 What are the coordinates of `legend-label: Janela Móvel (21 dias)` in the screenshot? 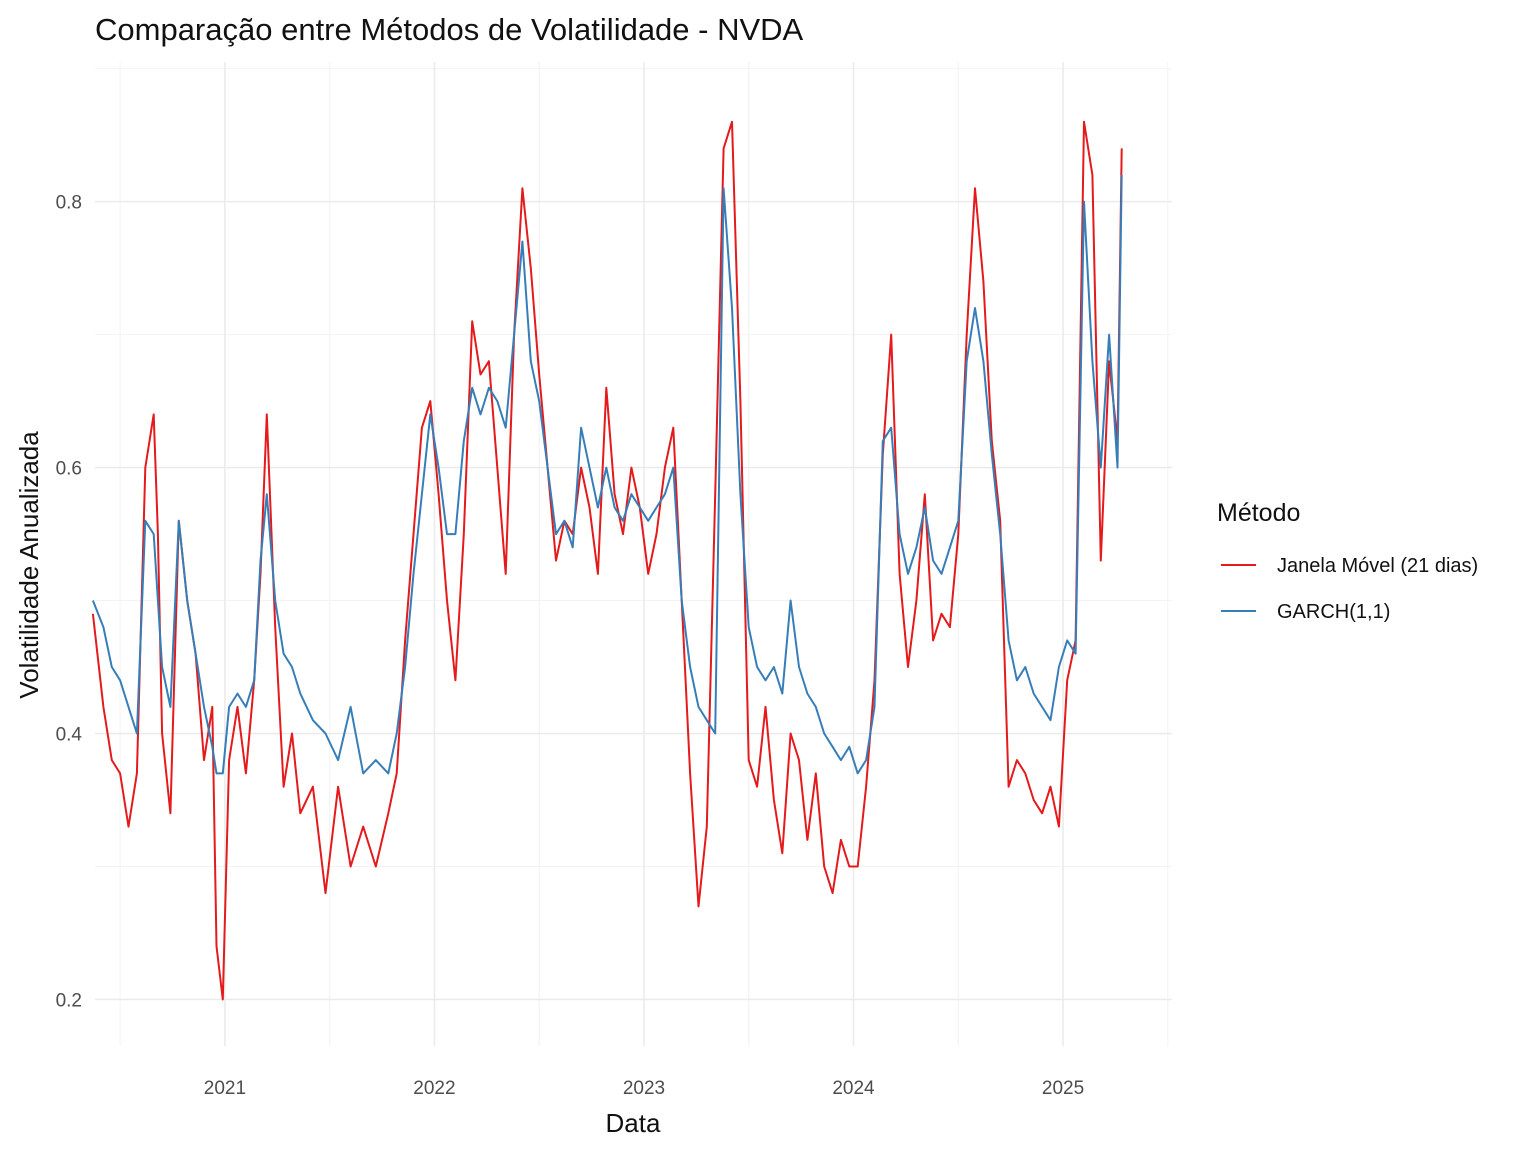 It's located at (1377, 566).